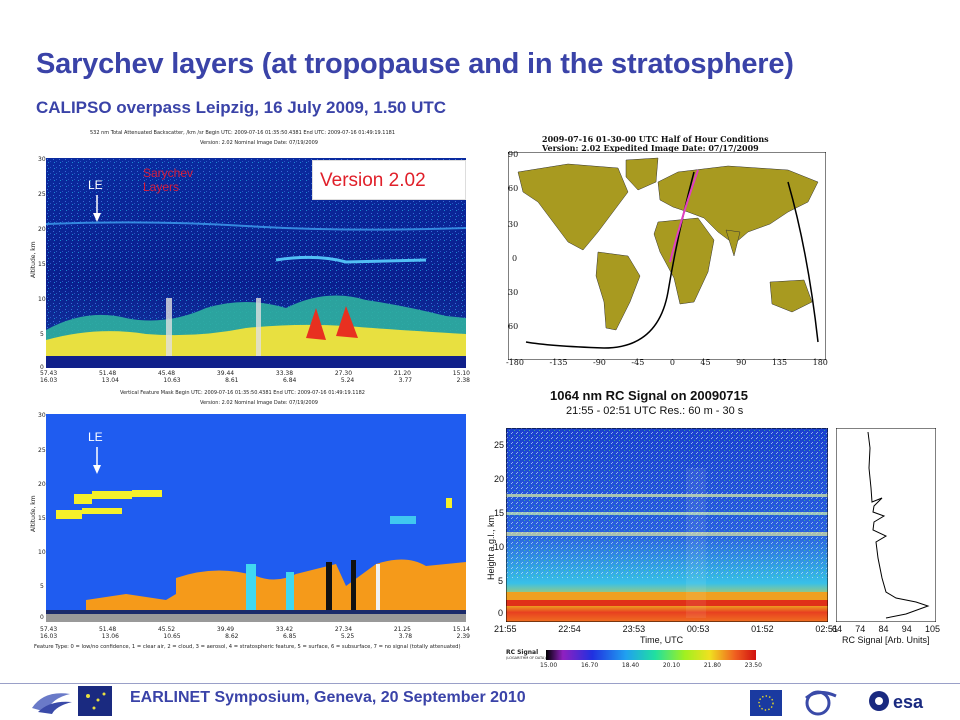 This screenshot has width=960, height=720. What do you see at coordinates (705, 362) in the screenshot?
I see `map-lon-tick: 45` at bounding box center [705, 362].